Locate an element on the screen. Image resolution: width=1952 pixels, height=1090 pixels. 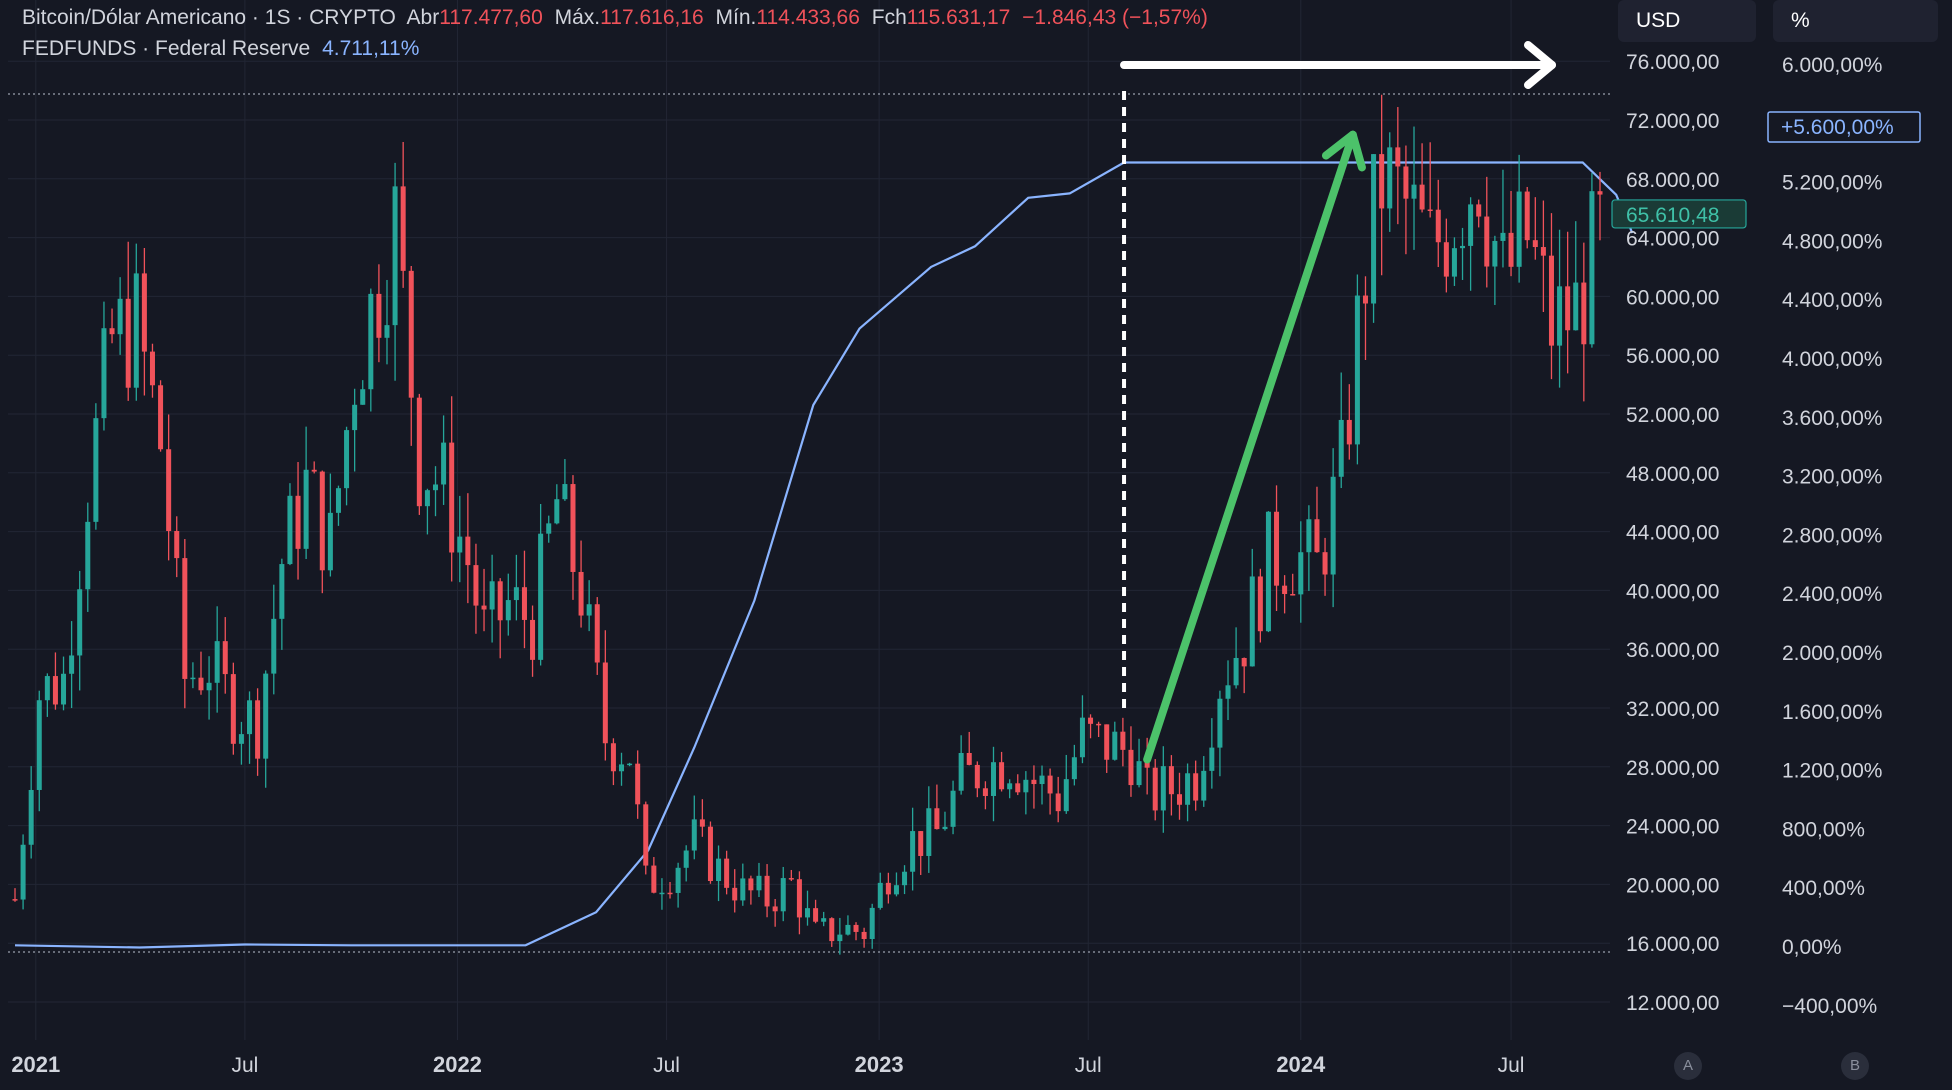
price-tick-label: 68.000,00 is located at coordinates (1672, 180).